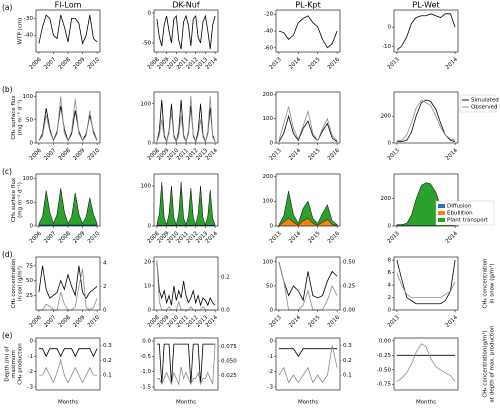  What do you see at coordinates (486, 283) in the screenshot?
I see `y2-axis-label: CH₄ concentration` at bounding box center [486, 283].